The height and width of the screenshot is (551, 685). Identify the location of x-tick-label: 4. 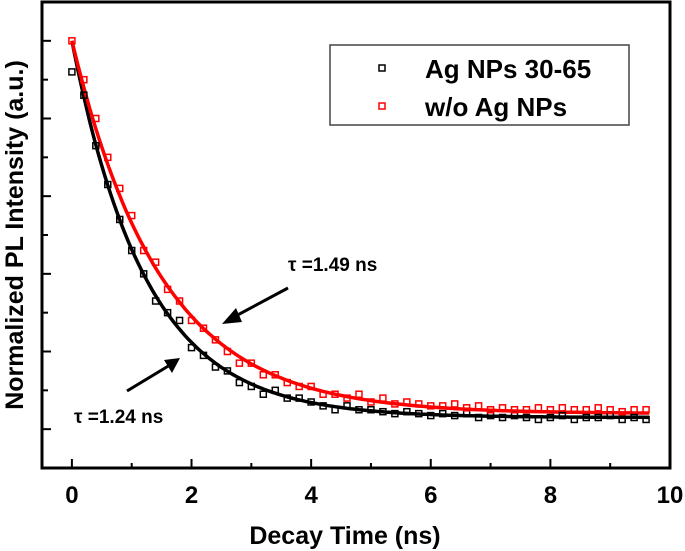
(311, 495).